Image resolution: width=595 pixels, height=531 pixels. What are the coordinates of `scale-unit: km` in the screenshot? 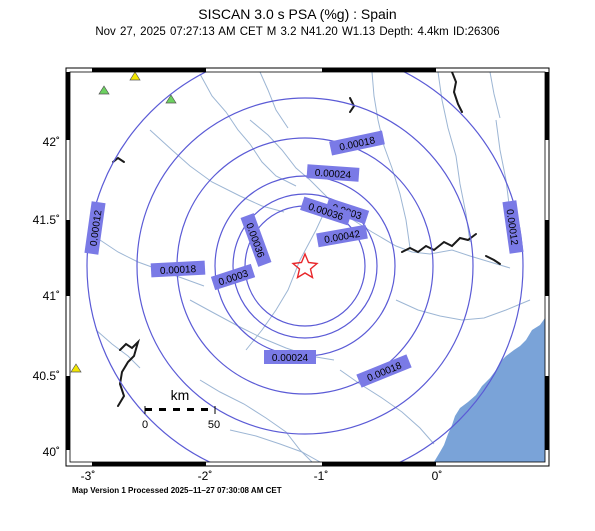 It's located at (180, 395).